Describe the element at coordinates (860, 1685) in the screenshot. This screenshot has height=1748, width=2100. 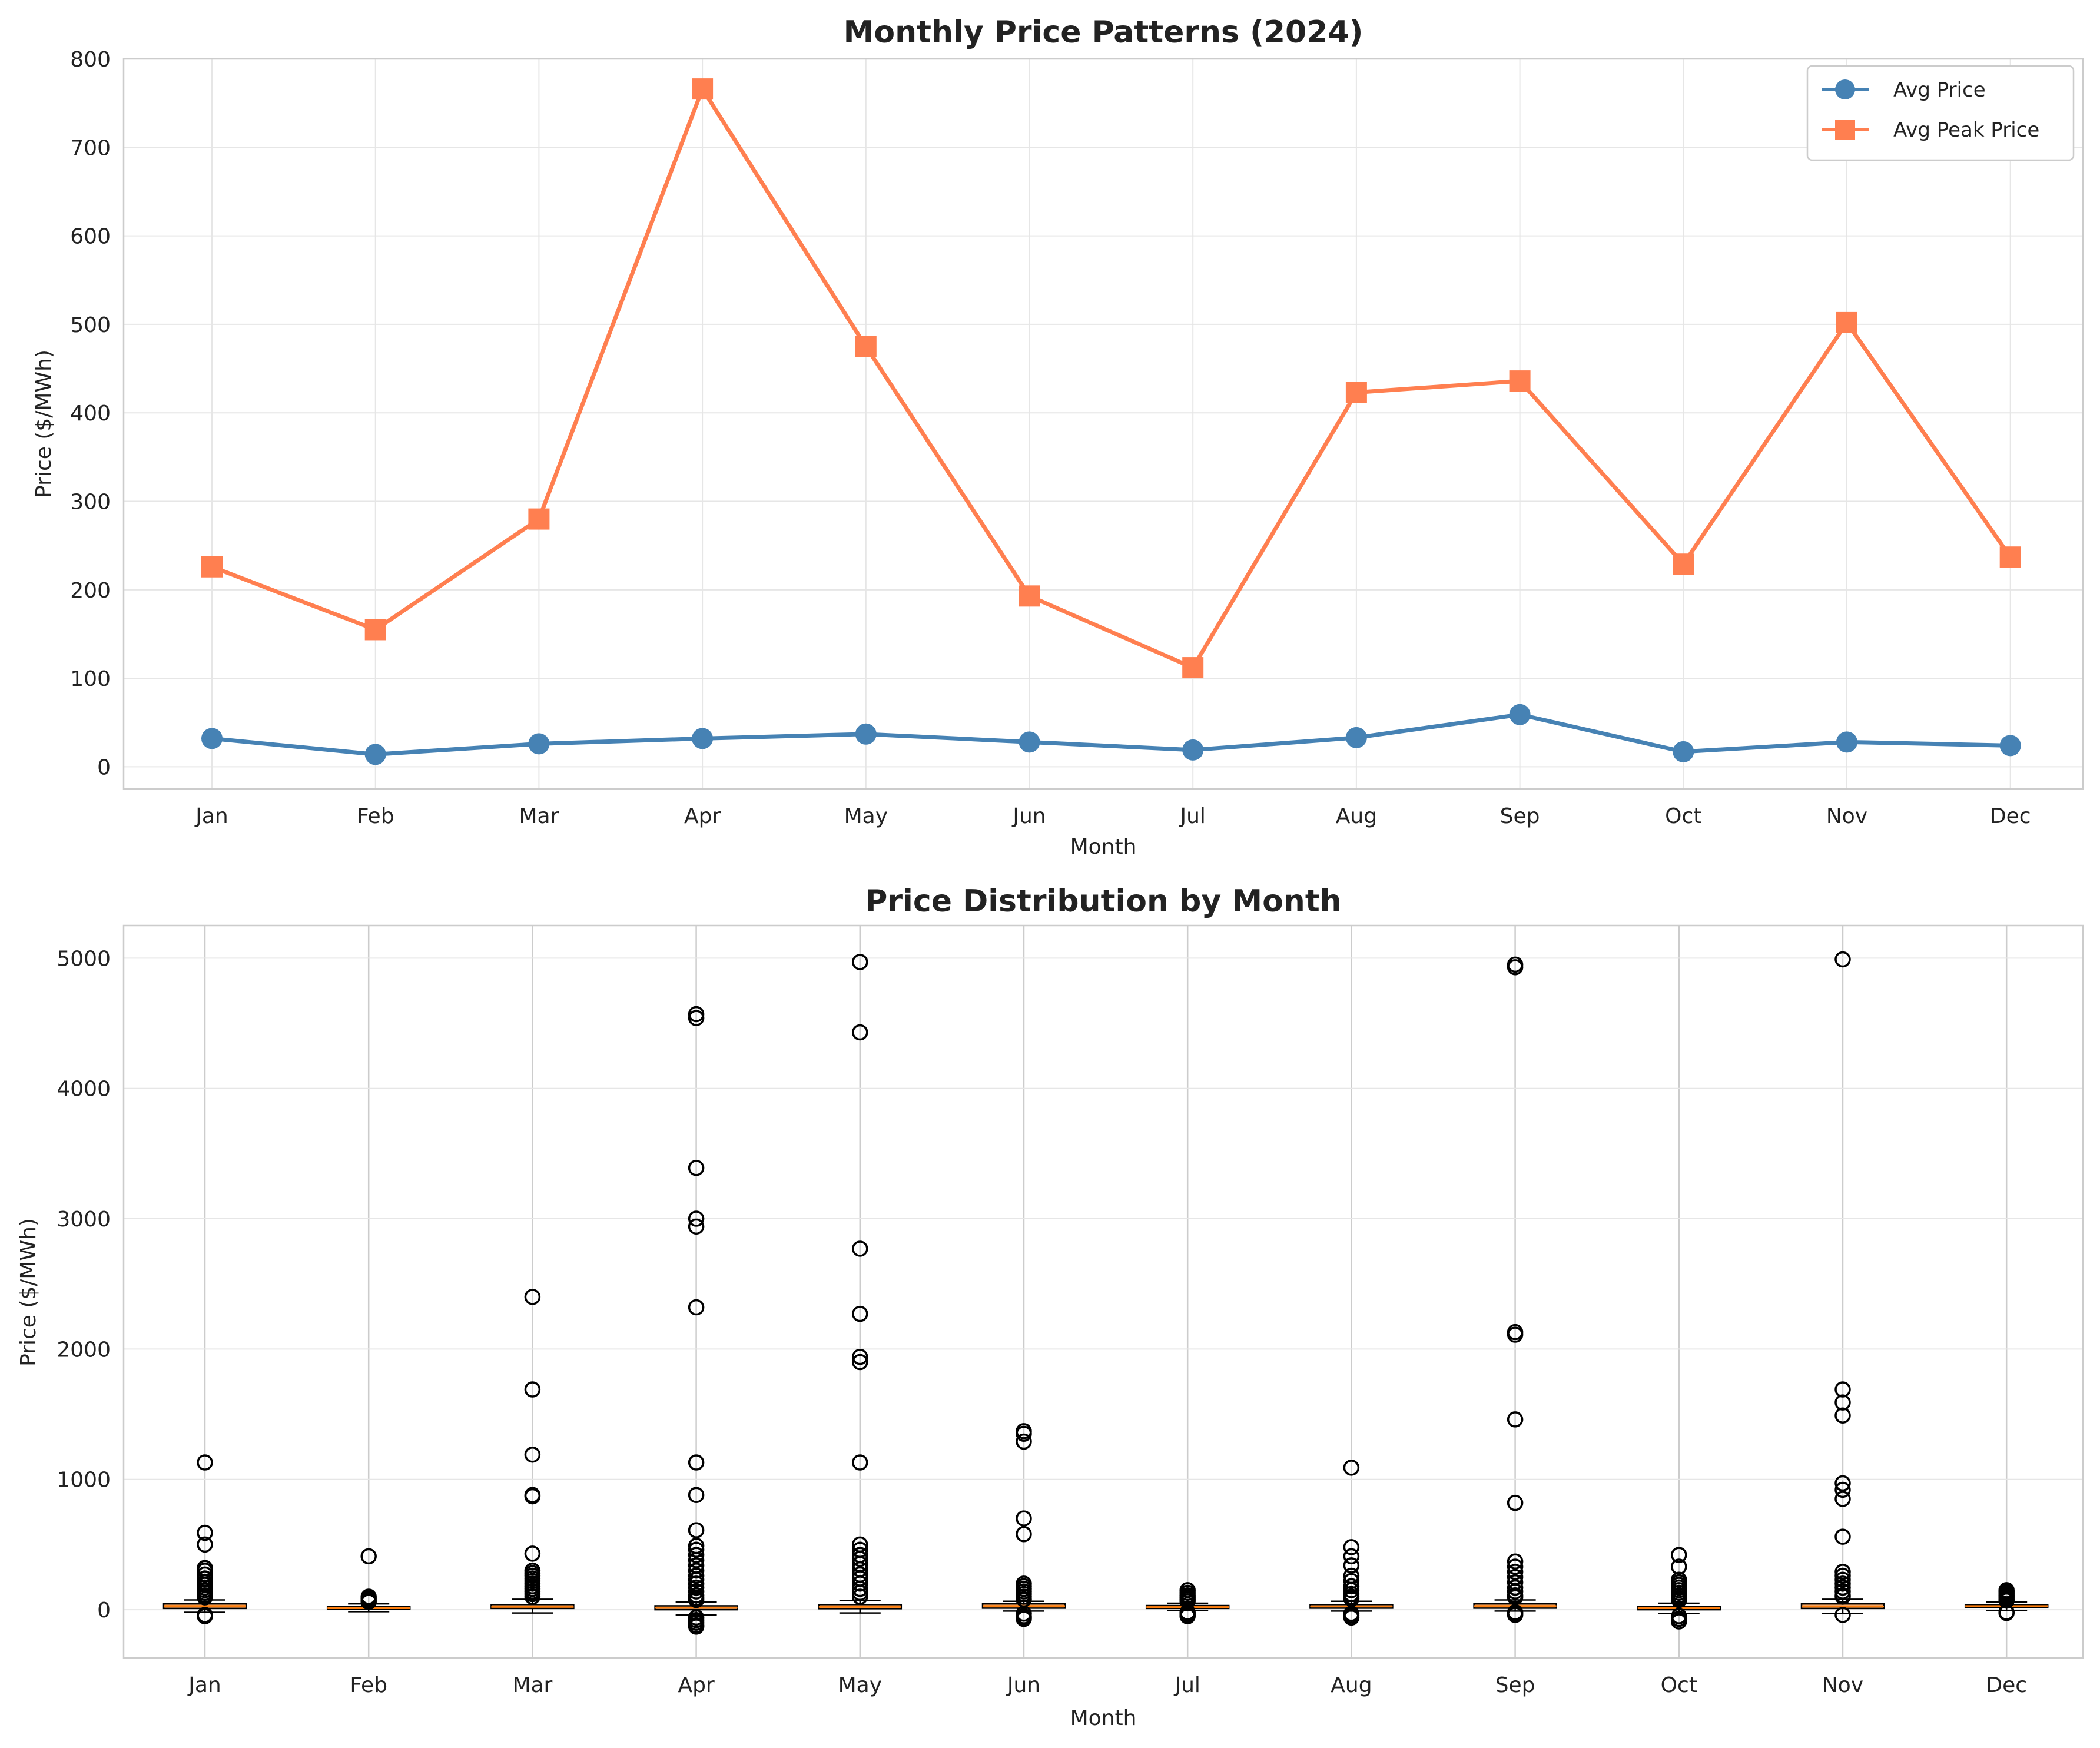
I see `x-tick-label: May` at that location.